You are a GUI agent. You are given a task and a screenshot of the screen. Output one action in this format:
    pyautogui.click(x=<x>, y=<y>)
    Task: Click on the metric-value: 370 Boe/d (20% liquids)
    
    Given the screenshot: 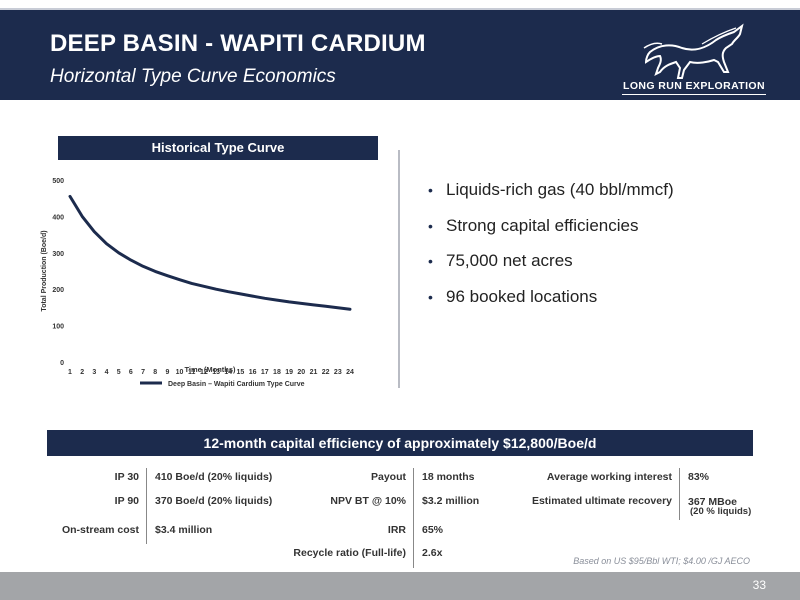 What is the action you would take?
    pyautogui.click(x=214, y=501)
    